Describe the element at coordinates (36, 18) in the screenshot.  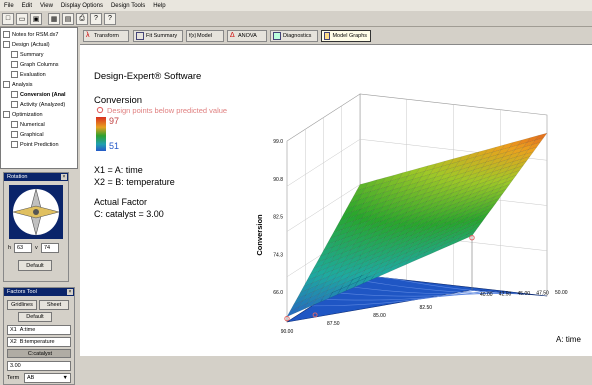
I see `save-icon: ▣` at that location.